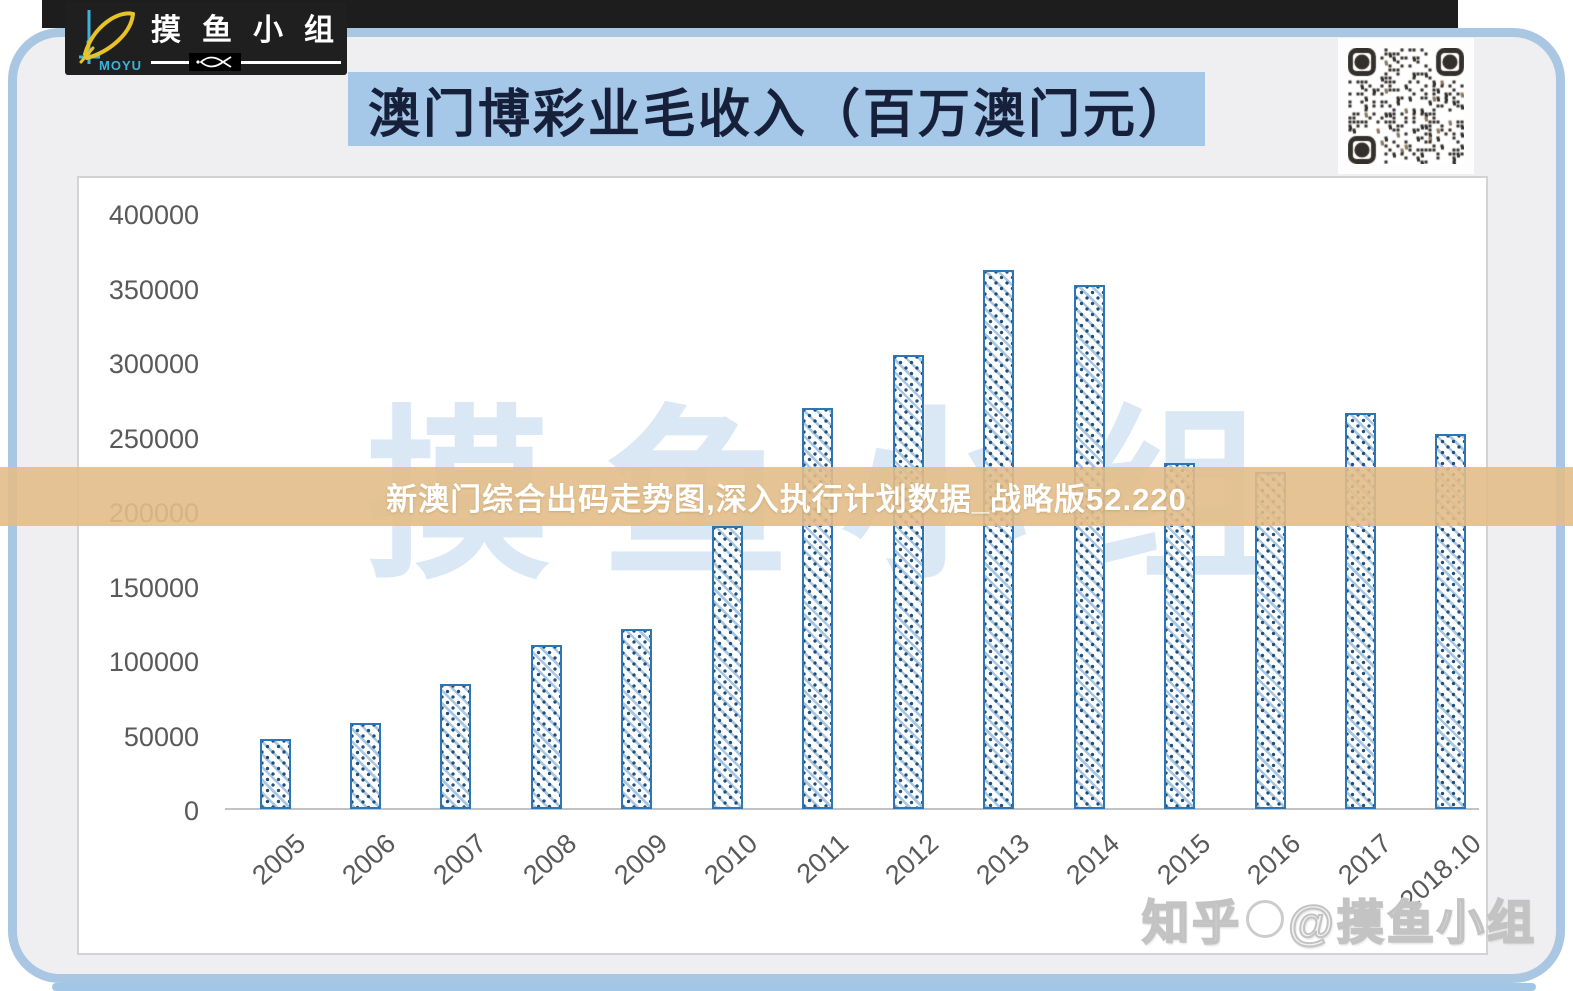 This screenshot has height=991, width=1573. I want to click on logo-brand-text: MOYU, so click(120, 65).